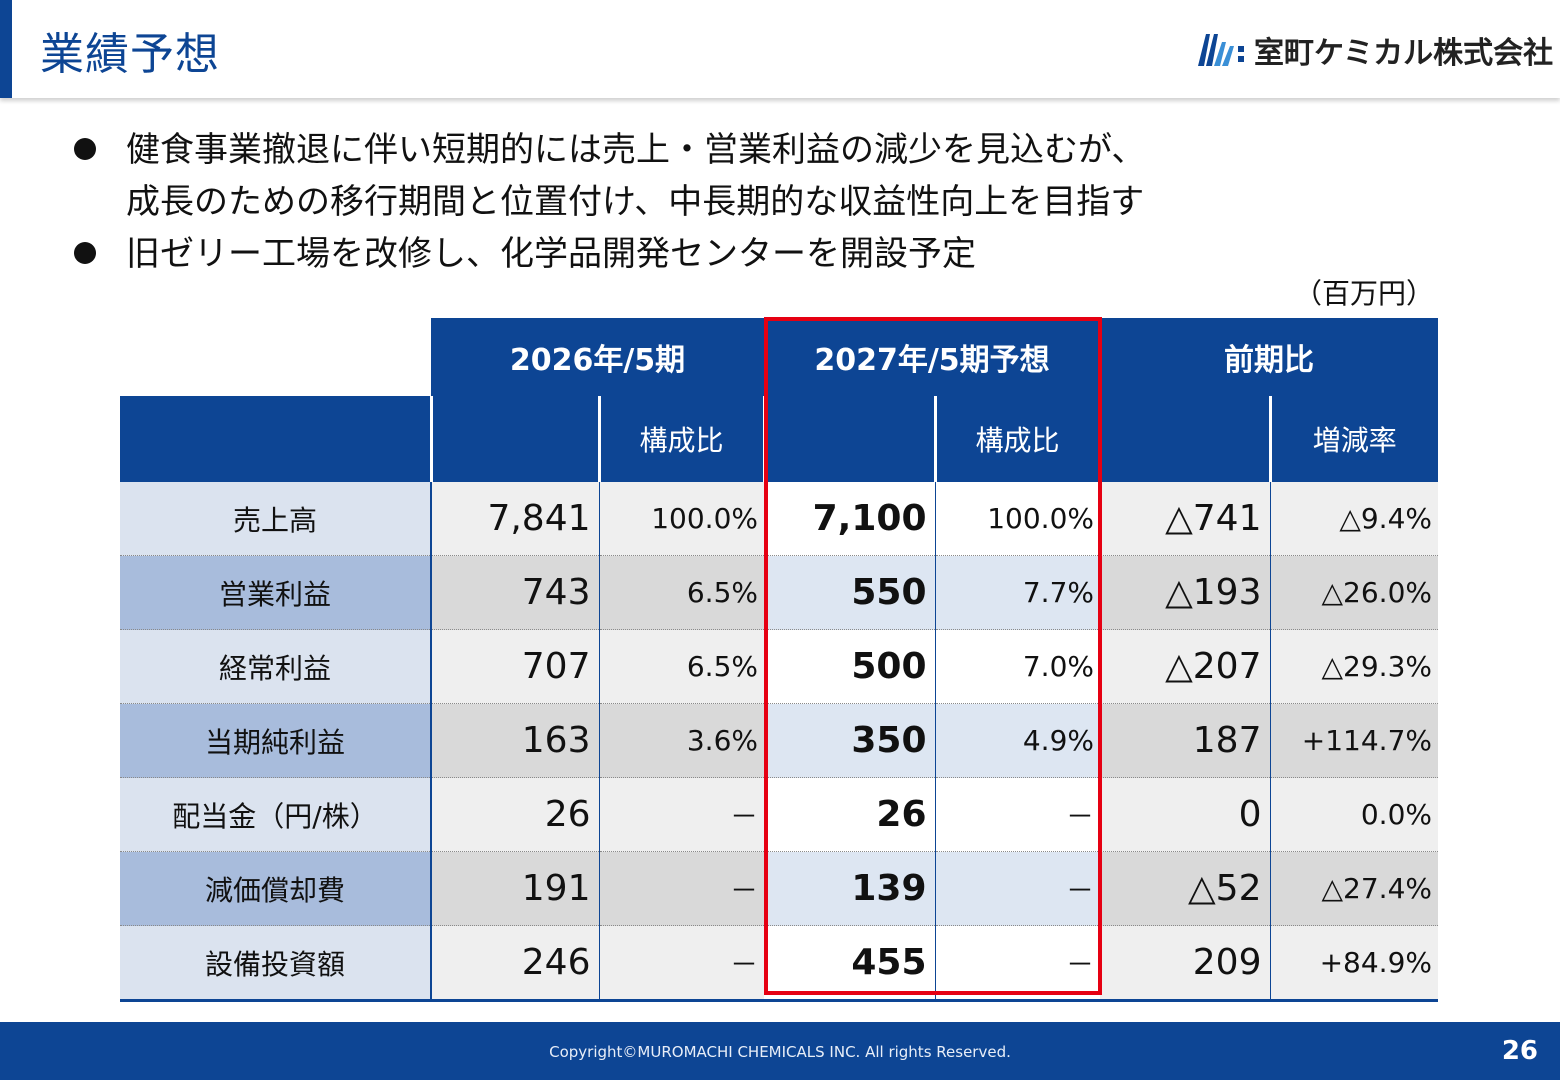 This screenshot has width=1560, height=1080. What do you see at coordinates (1017, 740) in the screenshot?
I see `ratio-2027: 4.9%` at bounding box center [1017, 740].